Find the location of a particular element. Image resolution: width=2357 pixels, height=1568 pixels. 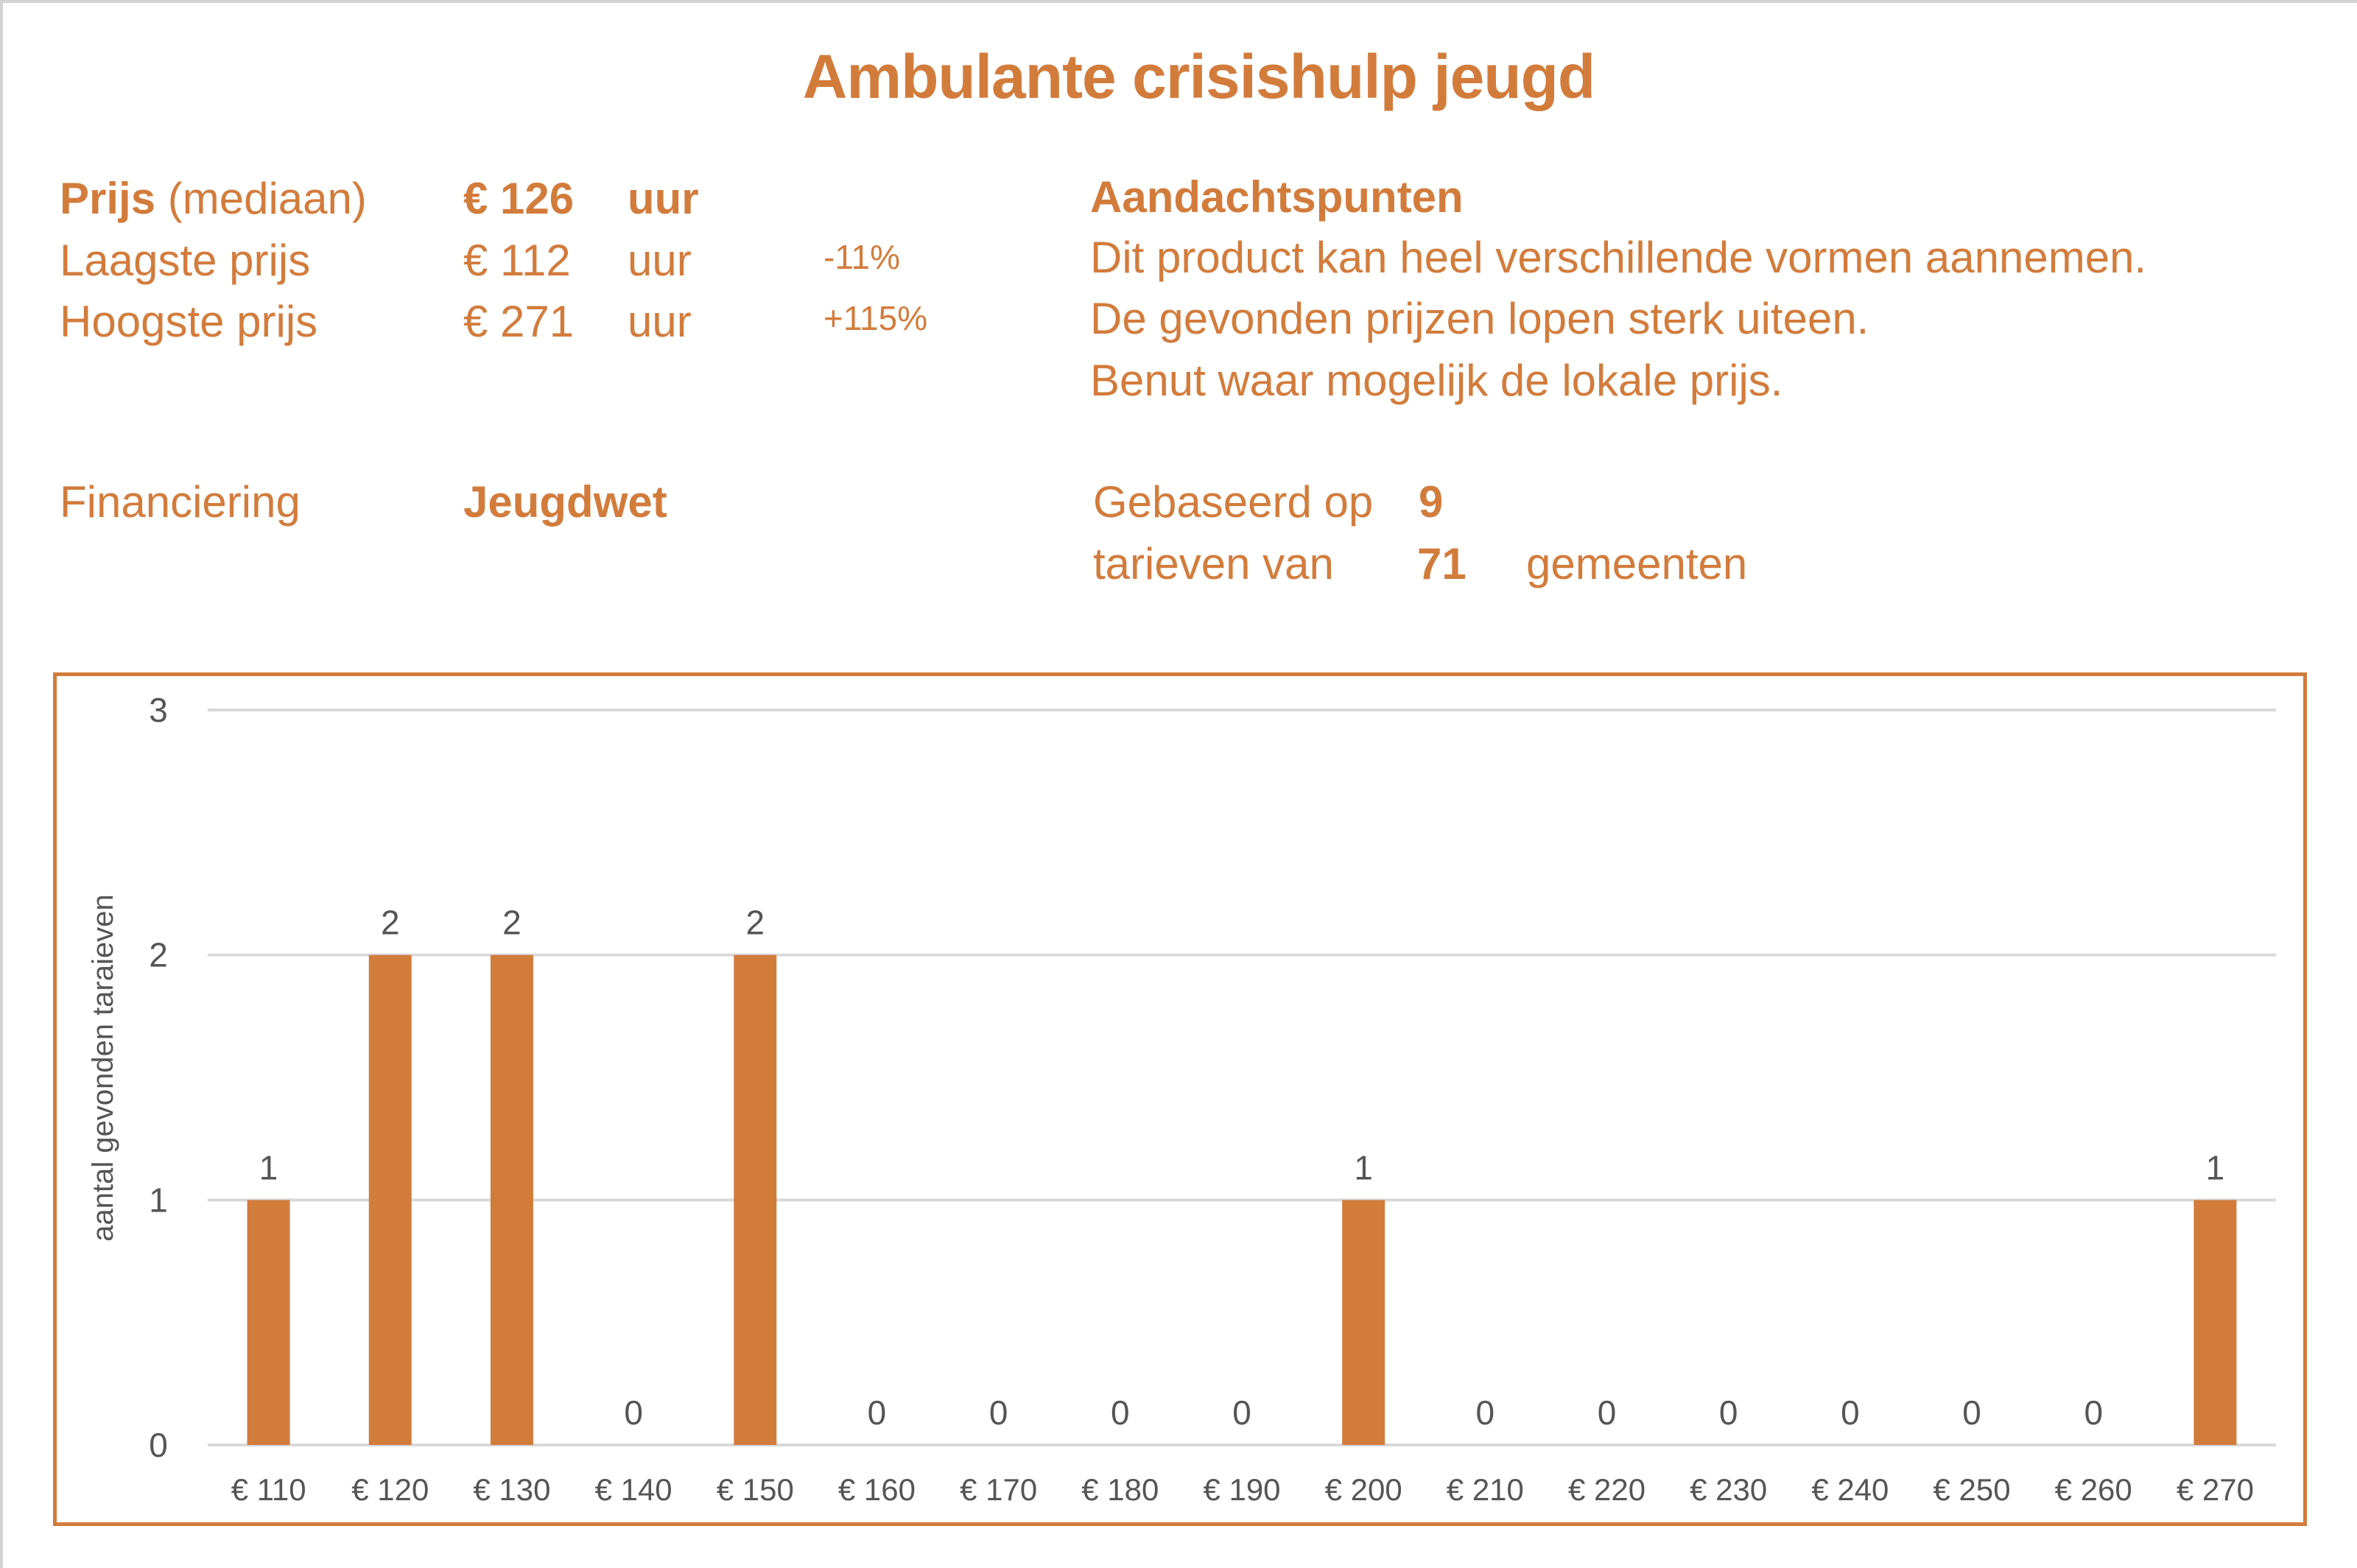

median-price-unit: uur is located at coordinates (663, 198).